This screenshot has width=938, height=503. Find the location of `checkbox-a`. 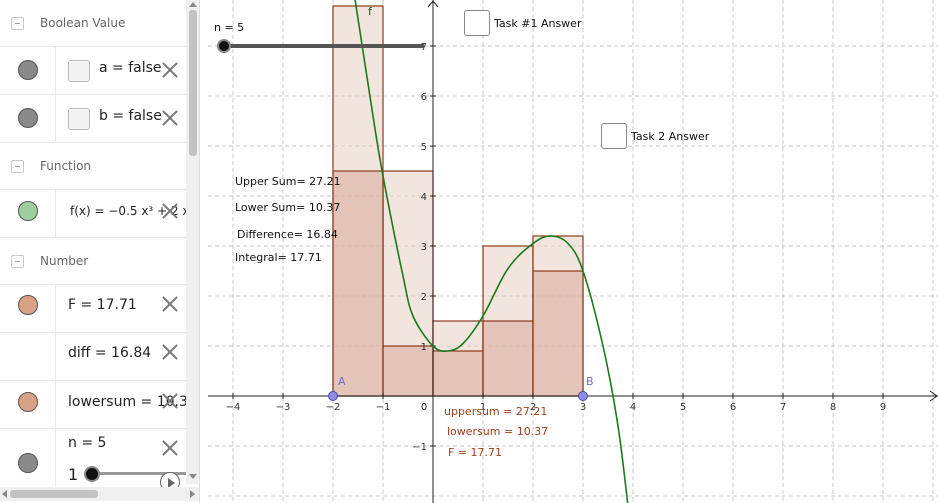

checkbox-a is located at coordinates (79, 71).